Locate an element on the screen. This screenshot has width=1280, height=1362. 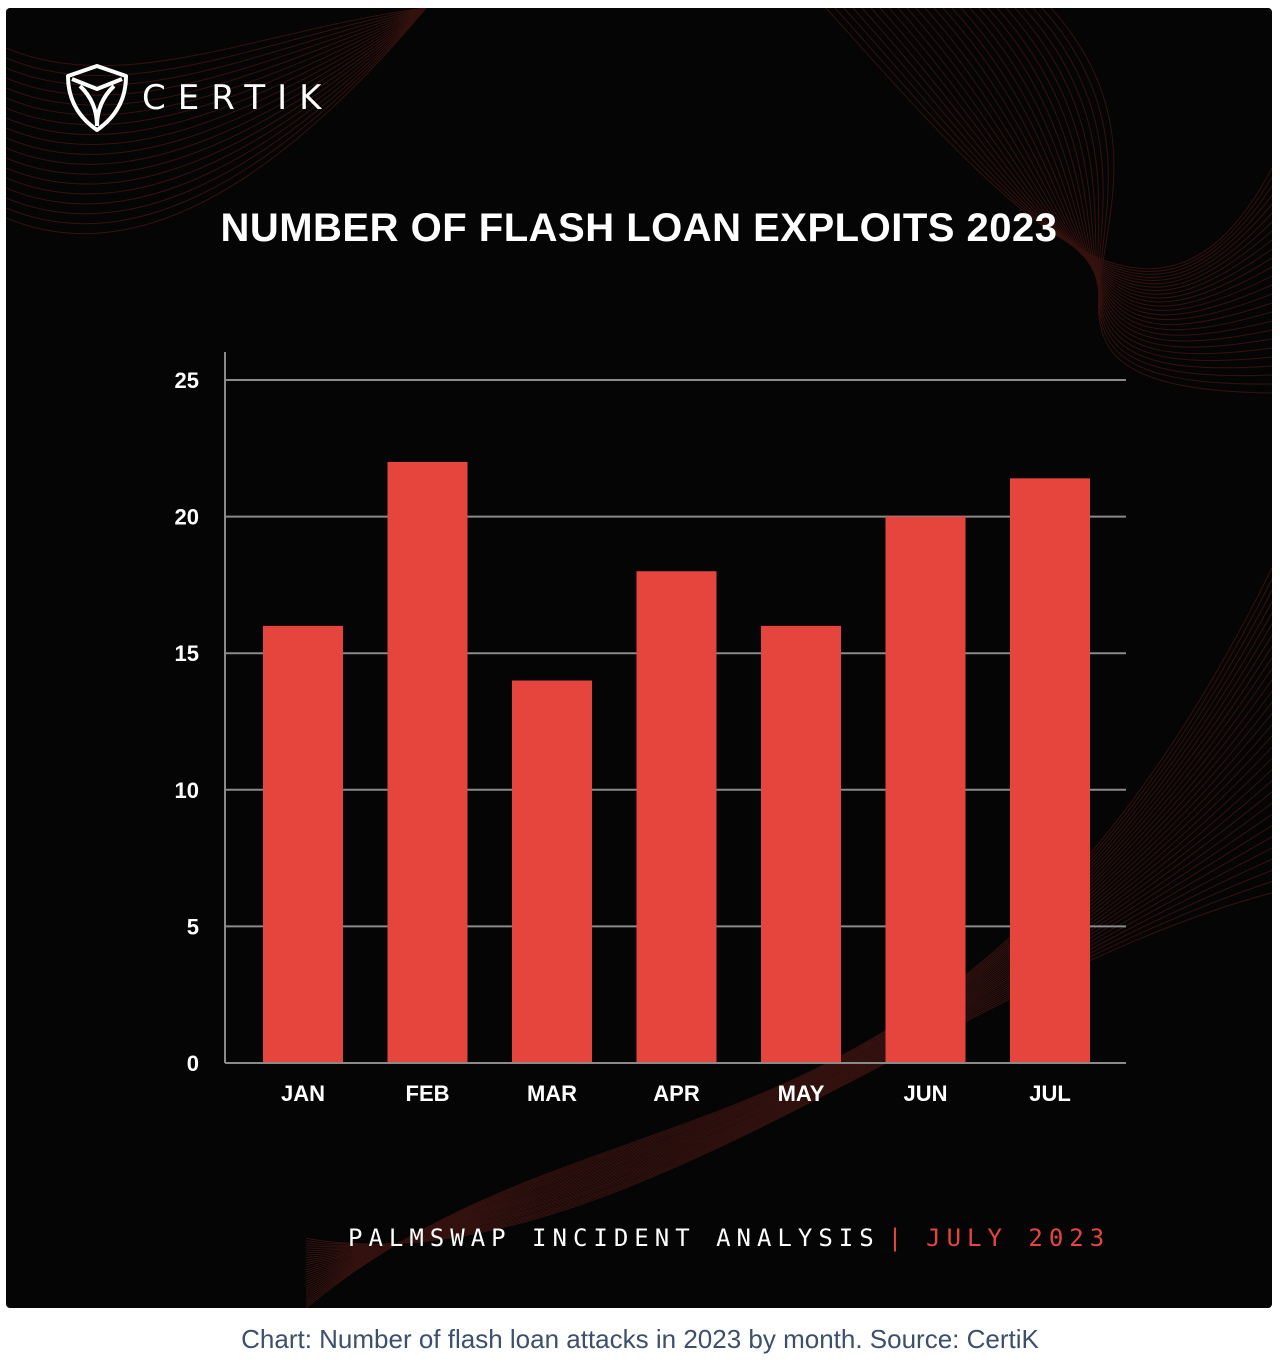
x-tick-label: JUN is located at coordinates (925, 1093).